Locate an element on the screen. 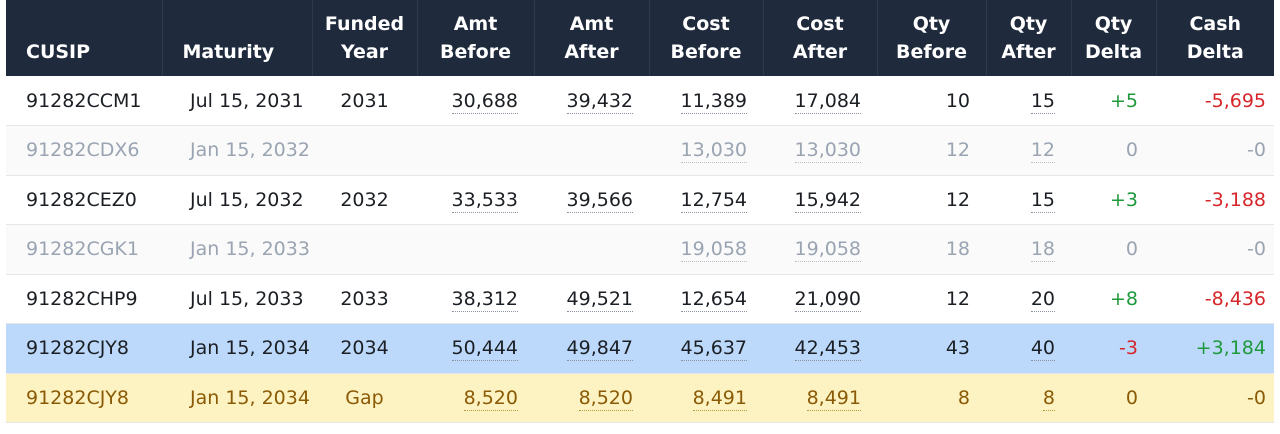 This screenshot has height=434, width=1280. qty-delta-cell: 0 is located at coordinates (1113, 398).